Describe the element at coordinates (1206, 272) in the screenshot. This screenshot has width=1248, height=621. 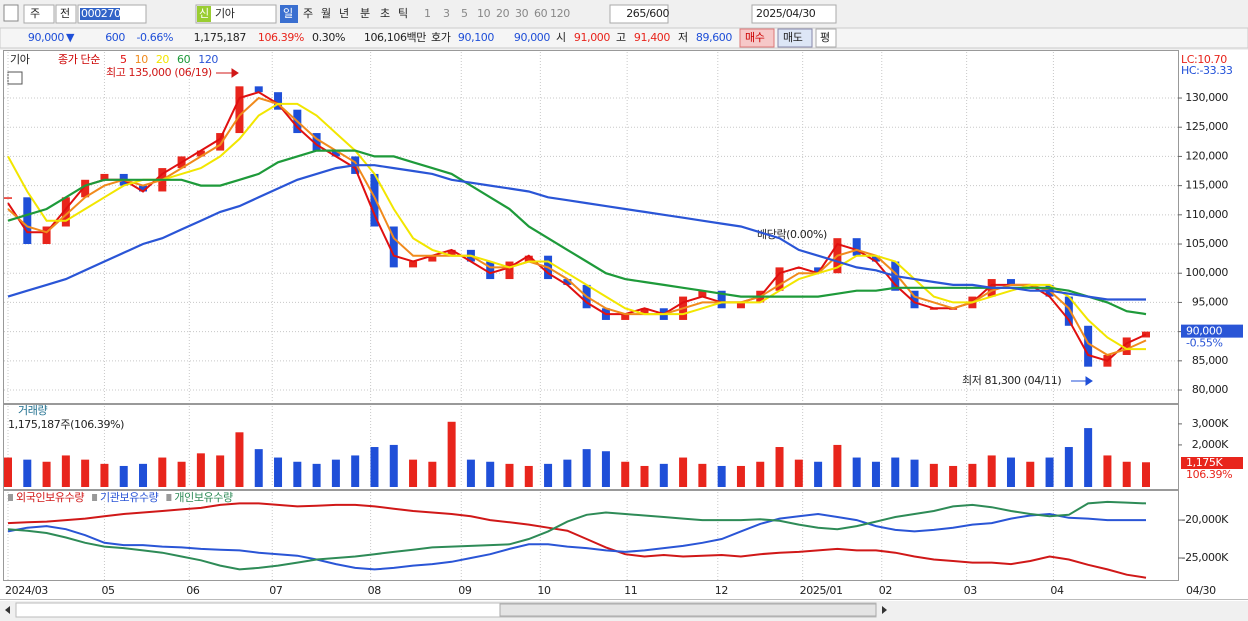
I see `y-tick-label: 100,000` at that location.